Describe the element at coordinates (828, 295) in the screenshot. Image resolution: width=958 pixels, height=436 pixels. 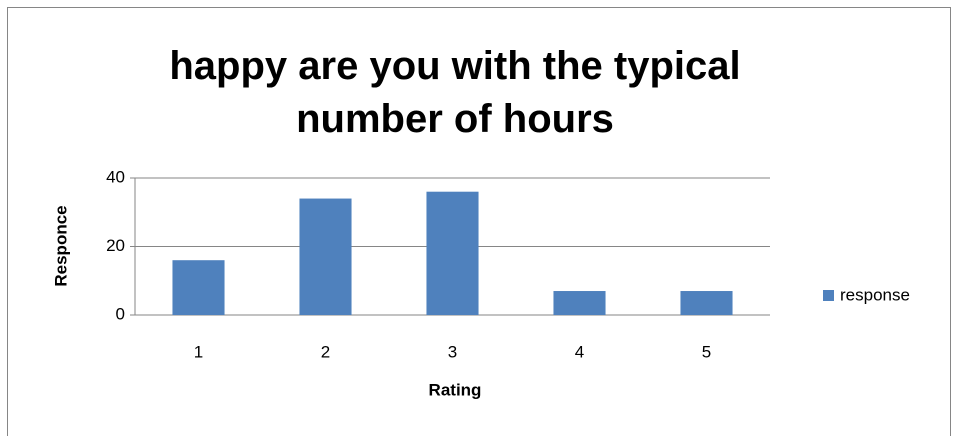
I see `legend-swatch` at that location.